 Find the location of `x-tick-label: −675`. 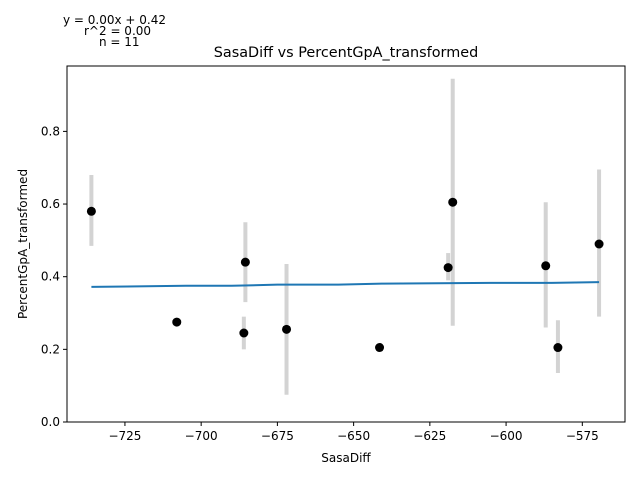

x-tick-label: −675 is located at coordinates (277, 436).